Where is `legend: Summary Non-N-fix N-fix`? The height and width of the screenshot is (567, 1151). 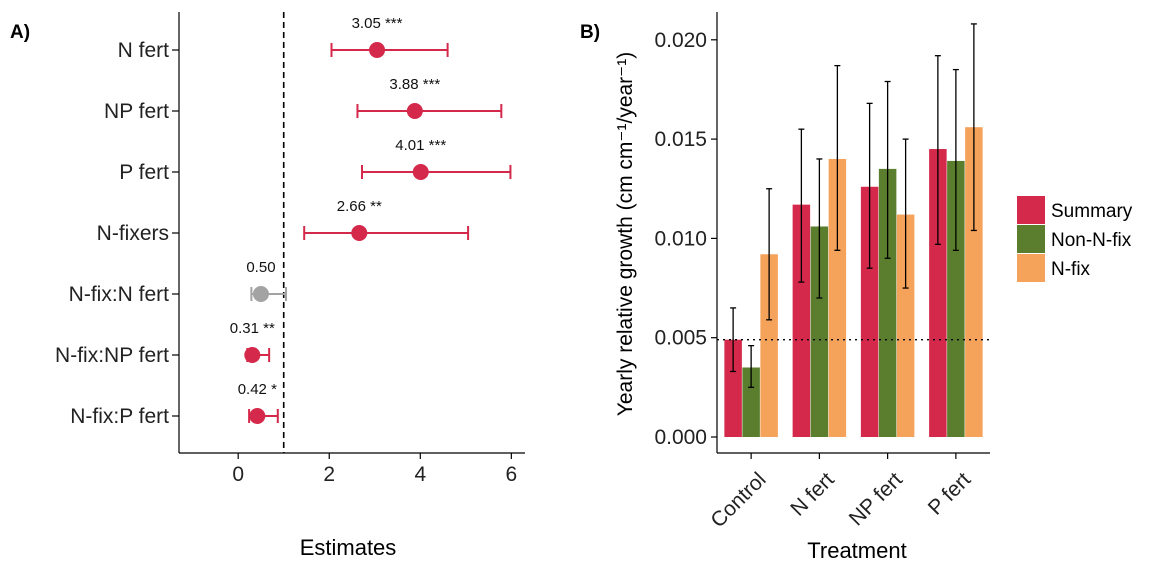 legend: Summary Non-N-fix N-fix is located at coordinates (1075, 239).